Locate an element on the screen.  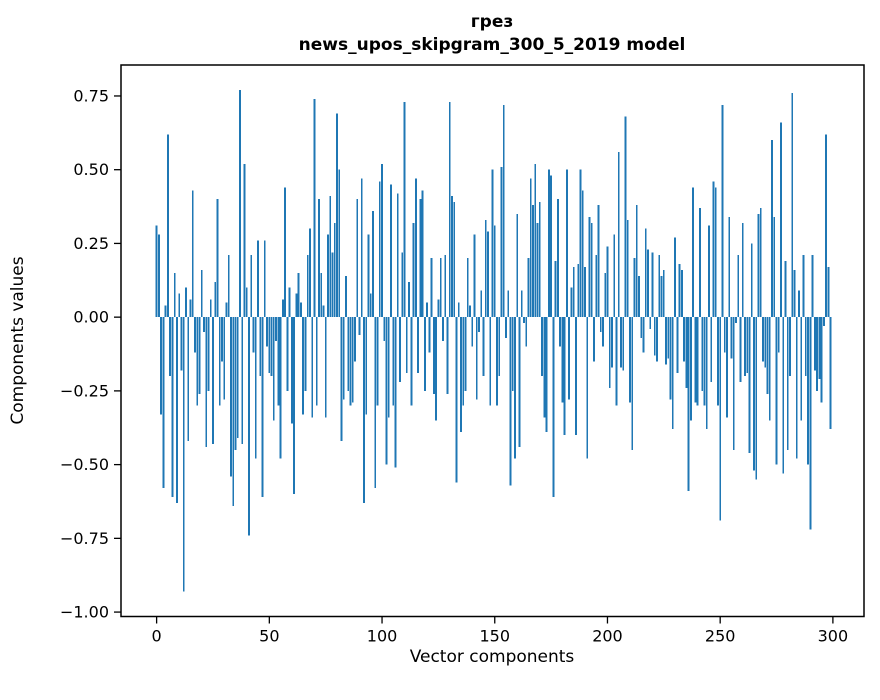
x-axis-label: Vector components is located at coordinates (492, 657).